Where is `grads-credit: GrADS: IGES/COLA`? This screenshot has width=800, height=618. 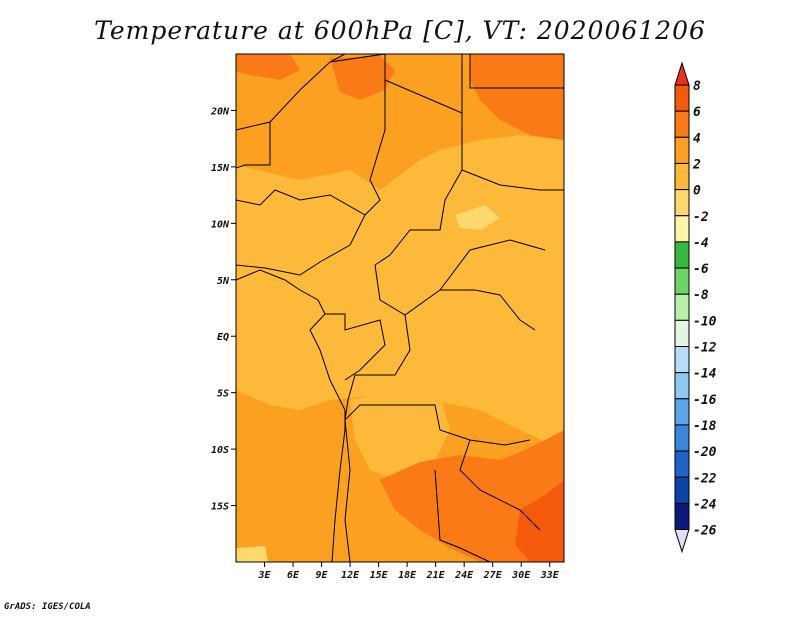
grads-credit: GrADS: IGES/COLA is located at coordinates (47, 607).